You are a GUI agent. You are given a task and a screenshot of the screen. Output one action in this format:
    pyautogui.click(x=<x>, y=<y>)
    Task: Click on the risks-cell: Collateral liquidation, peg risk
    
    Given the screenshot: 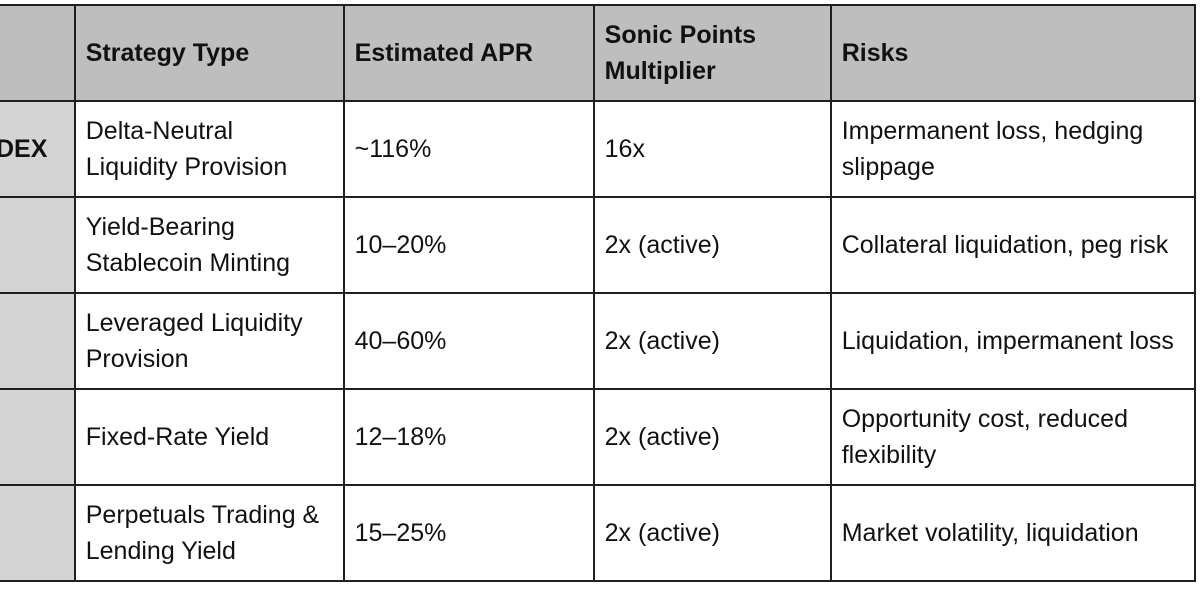 What is the action you would take?
    pyautogui.click(x=1013, y=245)
    